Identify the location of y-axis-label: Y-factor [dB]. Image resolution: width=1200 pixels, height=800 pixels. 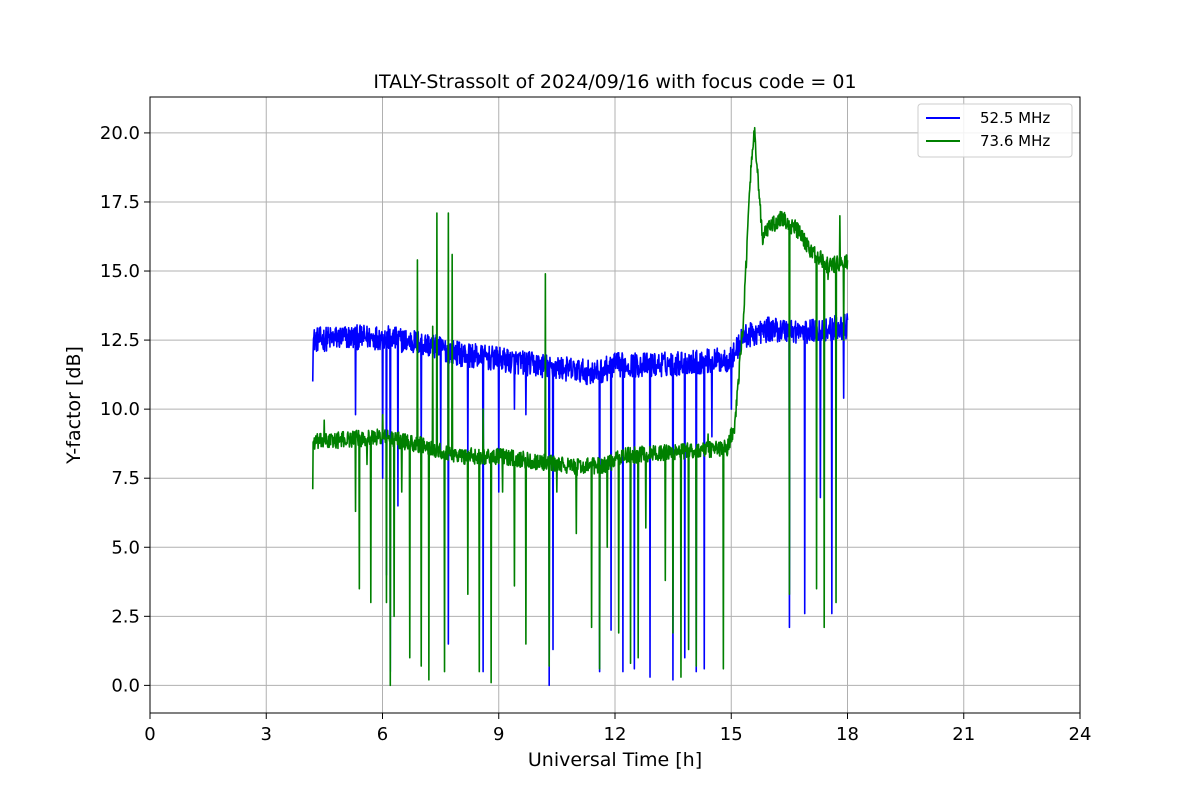
(74, 405).